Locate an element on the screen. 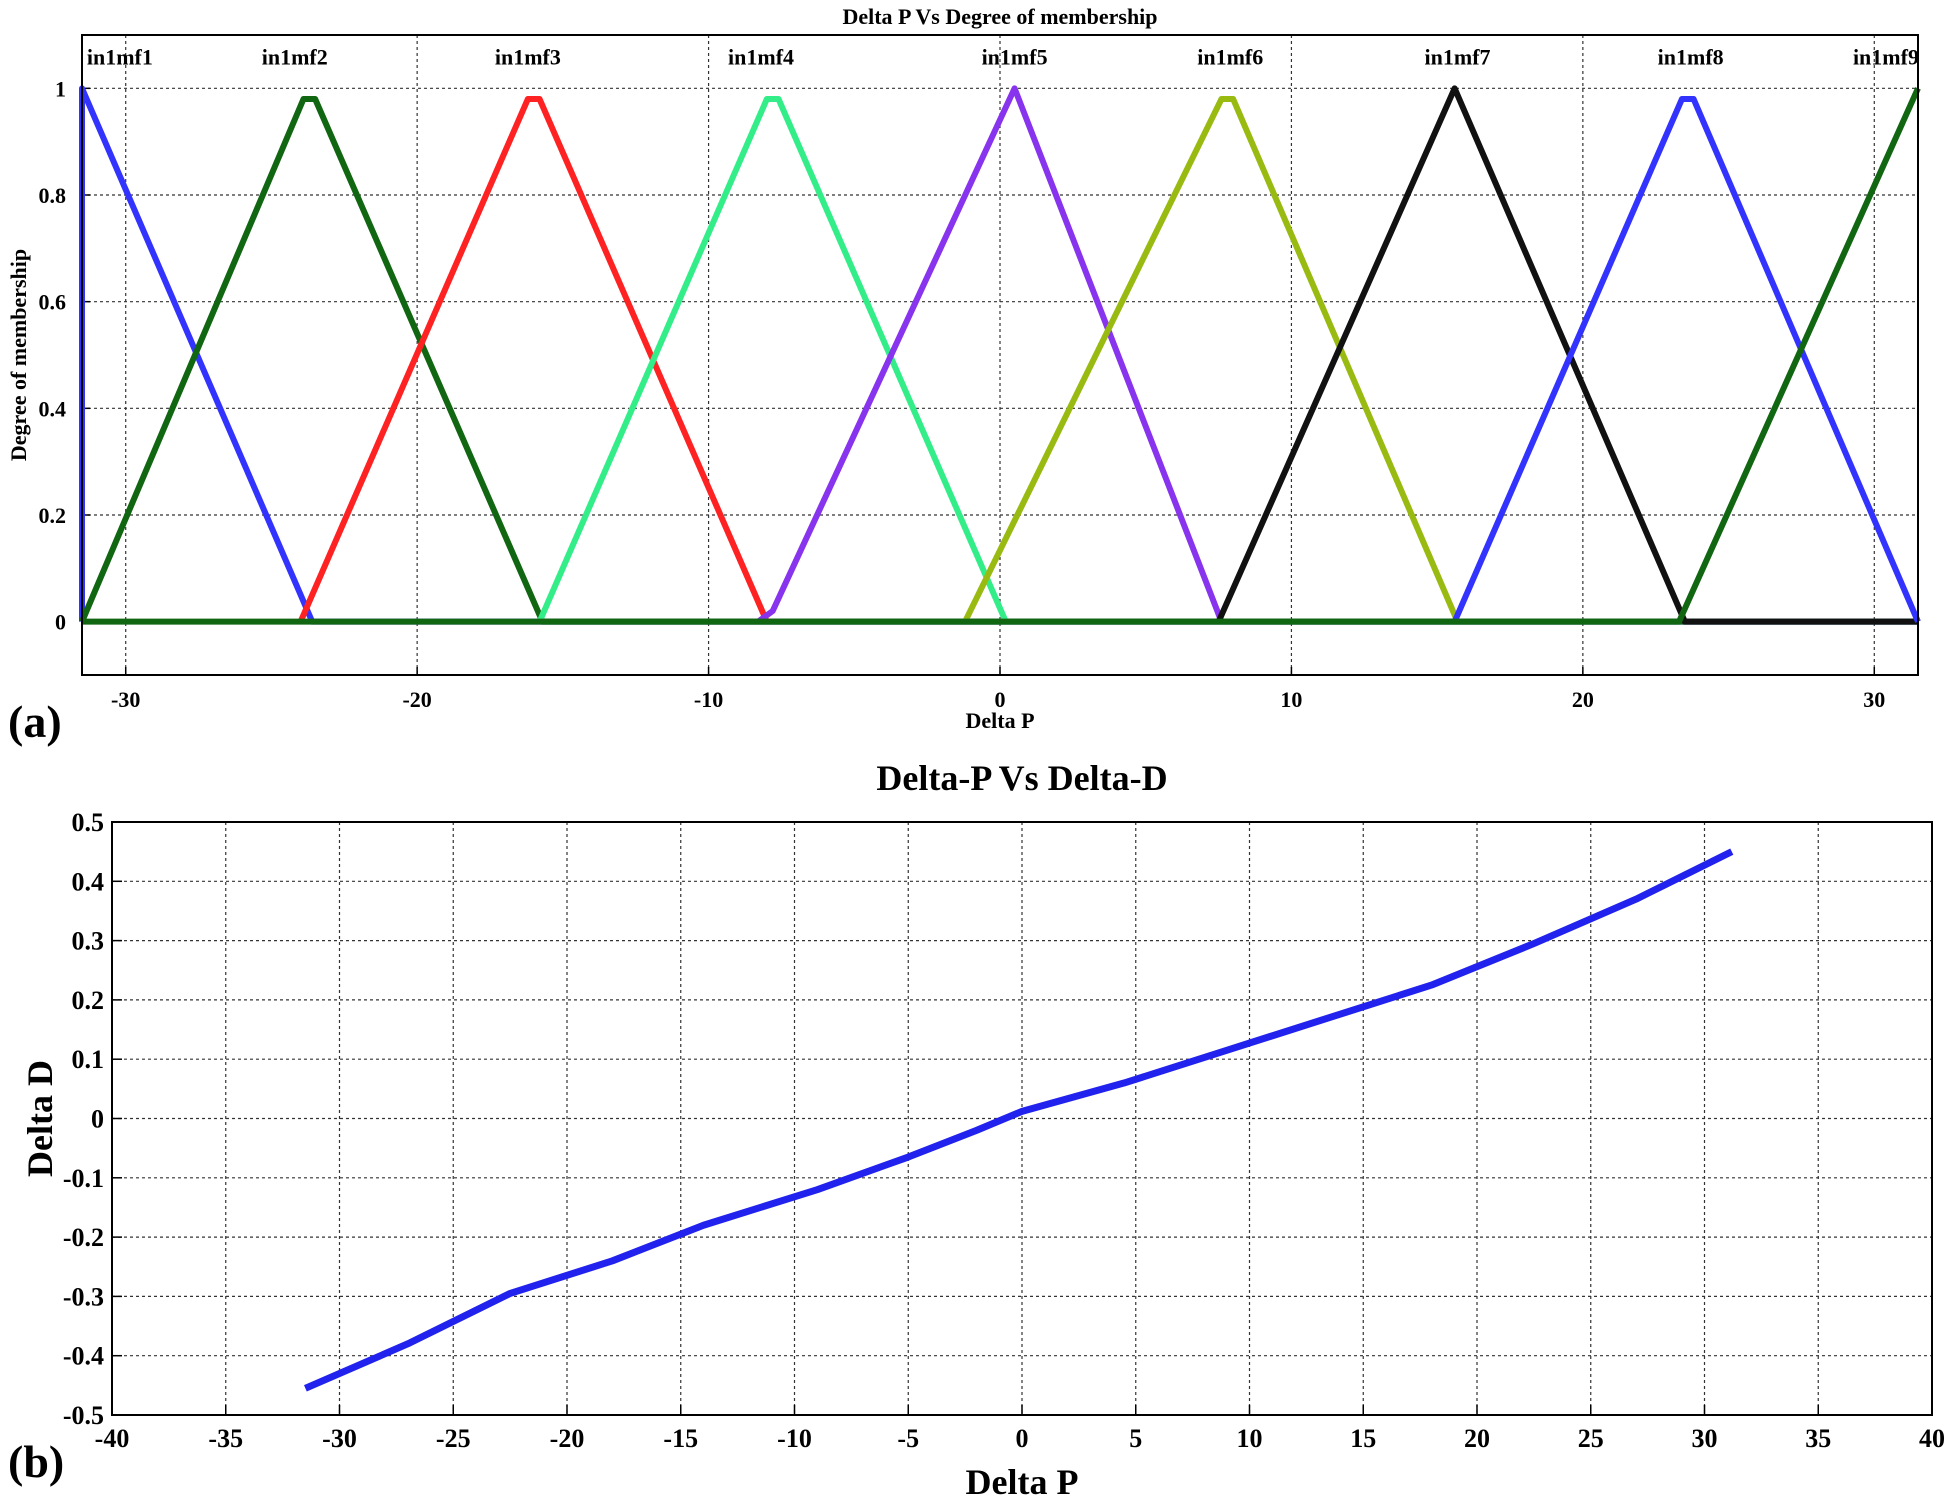 This screenshot has width=1950, height=1511. y-tick-label: 1 is located at coordinates (60, 88).